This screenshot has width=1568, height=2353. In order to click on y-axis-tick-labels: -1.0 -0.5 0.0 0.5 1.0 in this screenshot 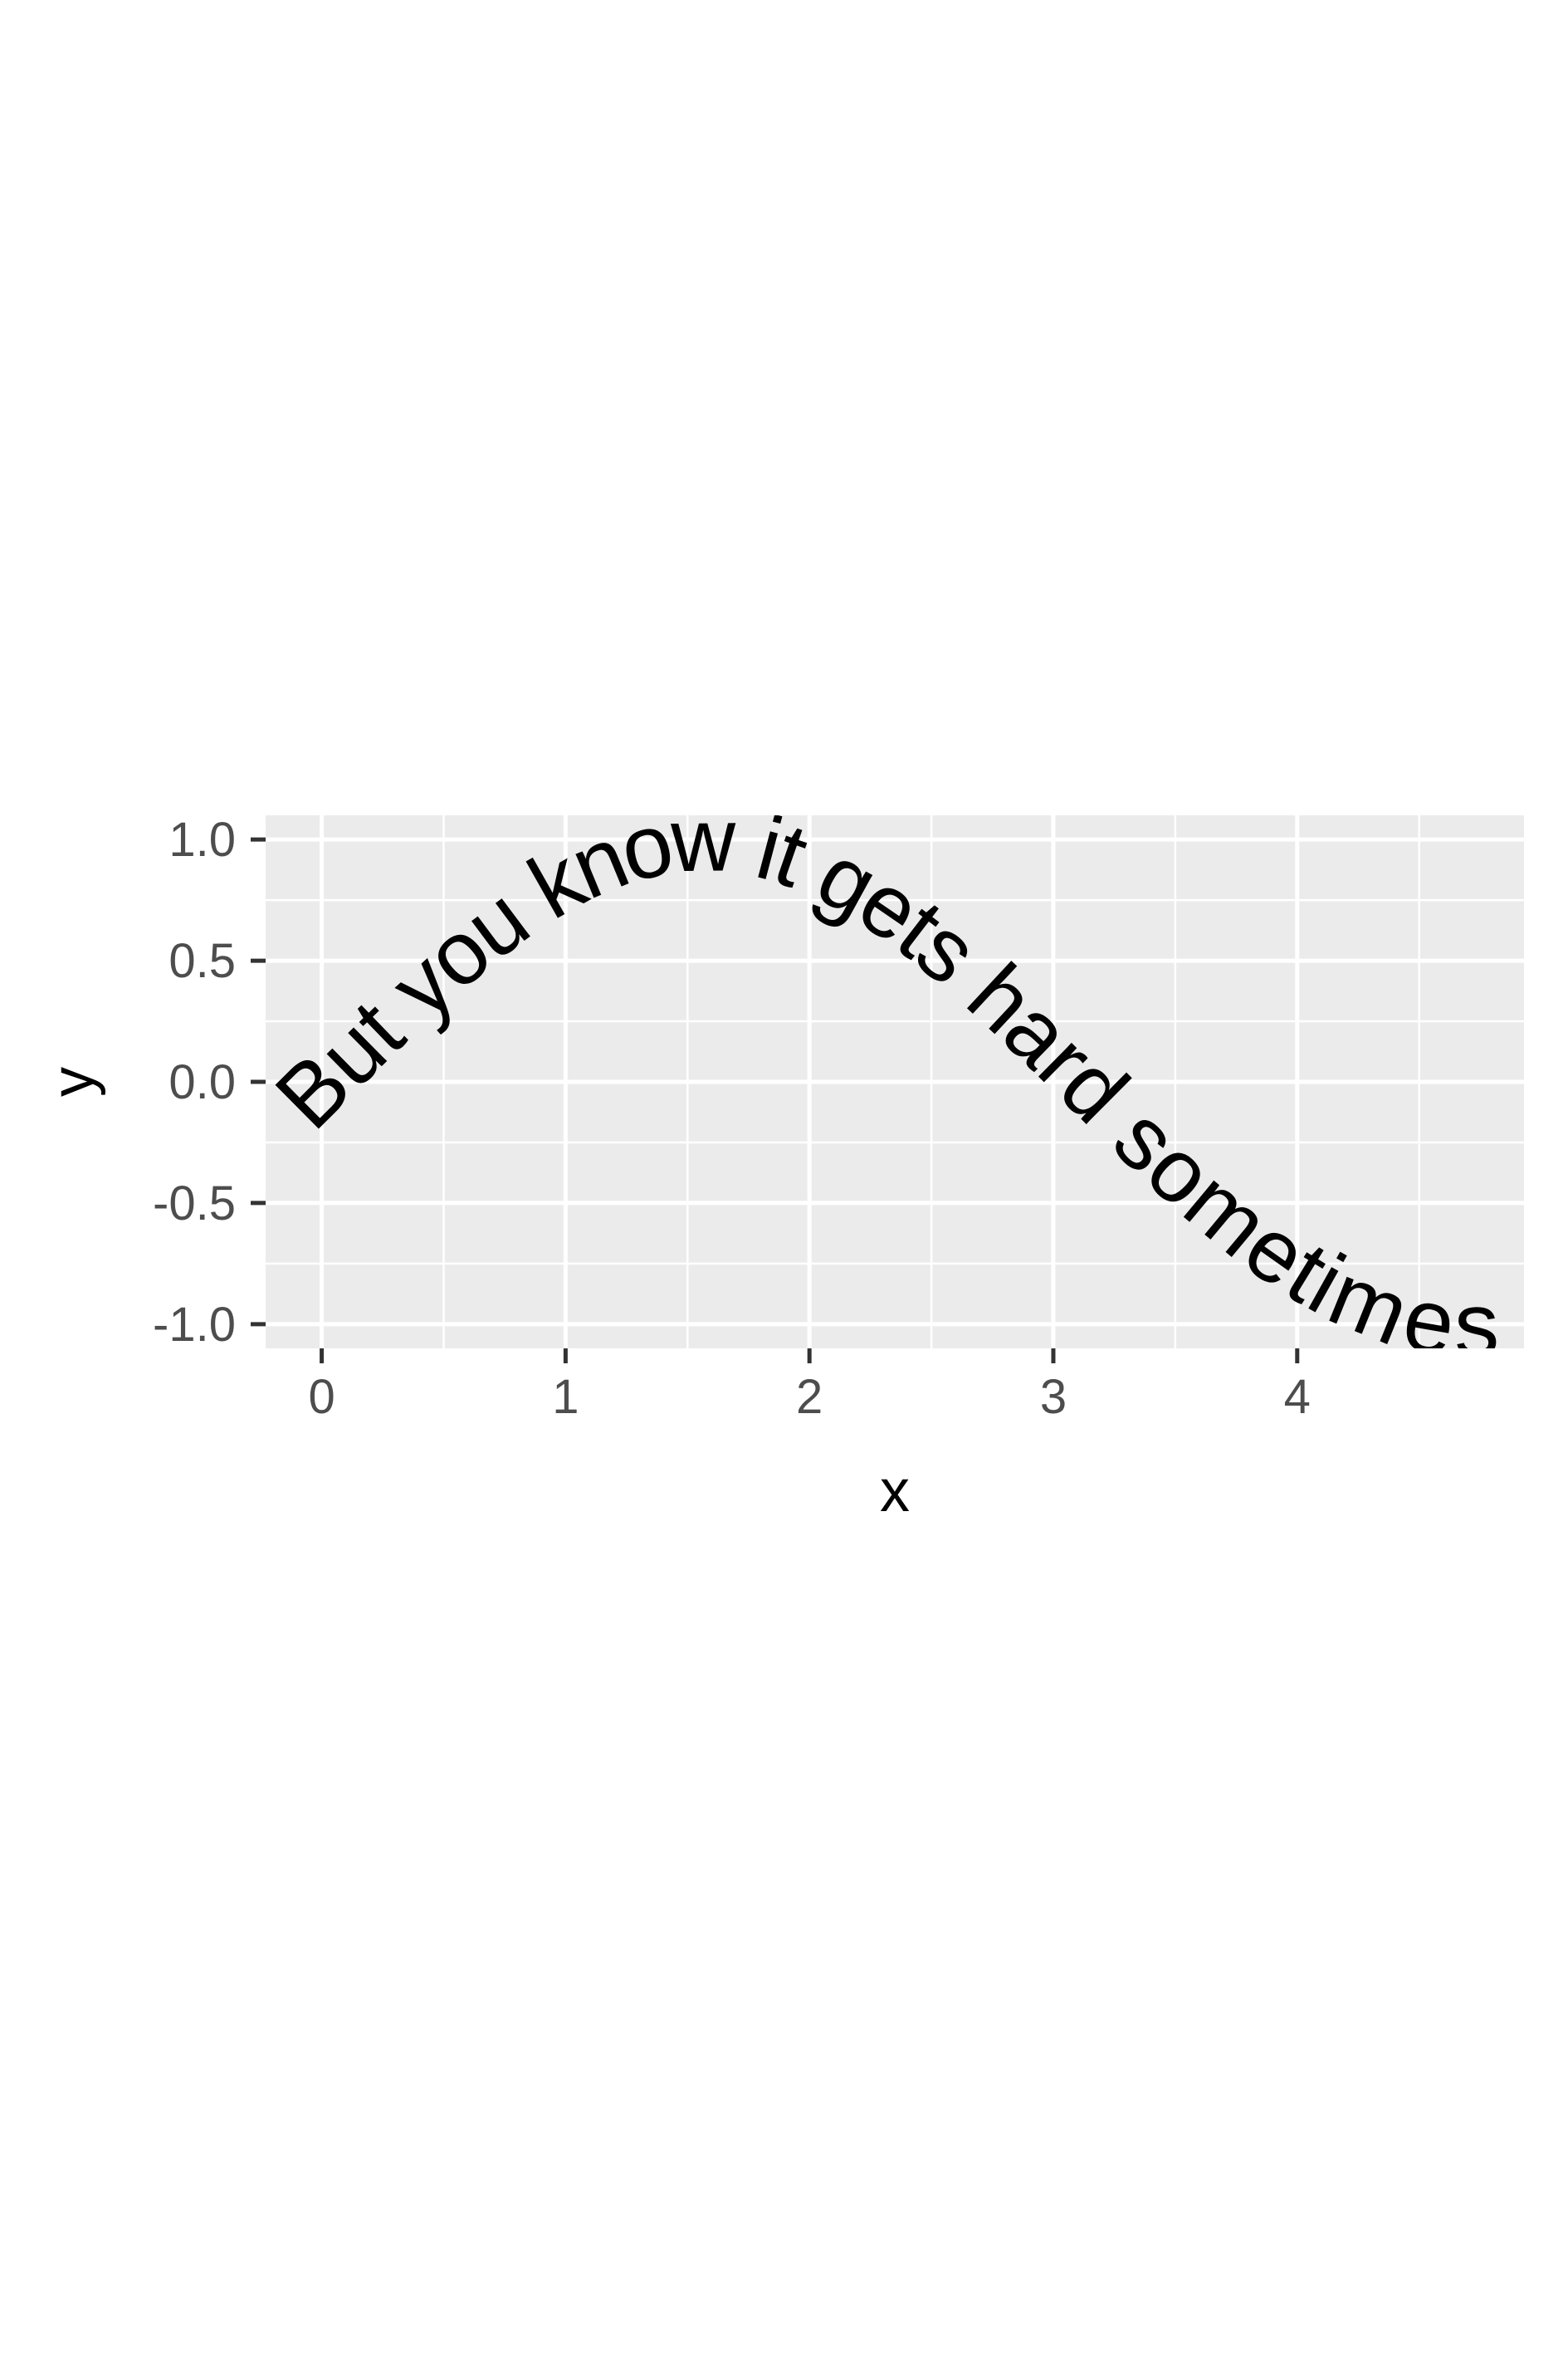, I will do `click(194, 1083)`.